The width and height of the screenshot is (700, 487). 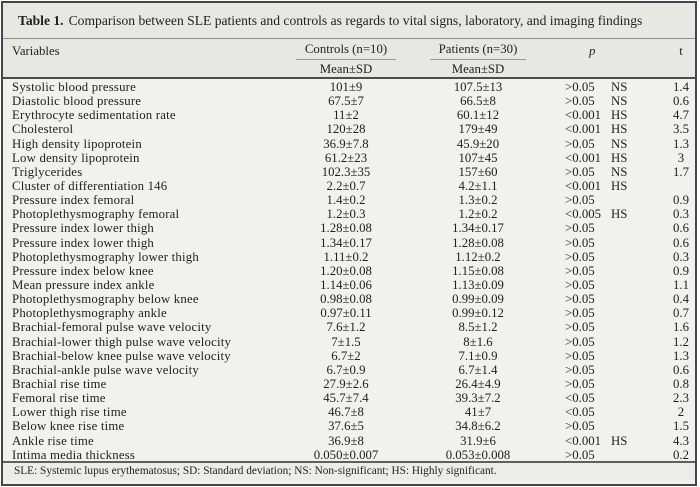 What do you see at coordinates (90, 185) in the screenshot?
I see `variable-cell: Cluster of differentiation 146` at bounding box center [90, 185].